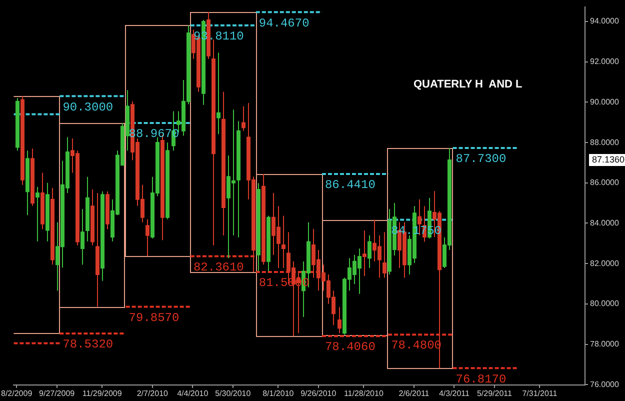  Describe the element at coordinates (605, 183) in the screenshot. I see `y-tick-label: 86.0000` at that location.